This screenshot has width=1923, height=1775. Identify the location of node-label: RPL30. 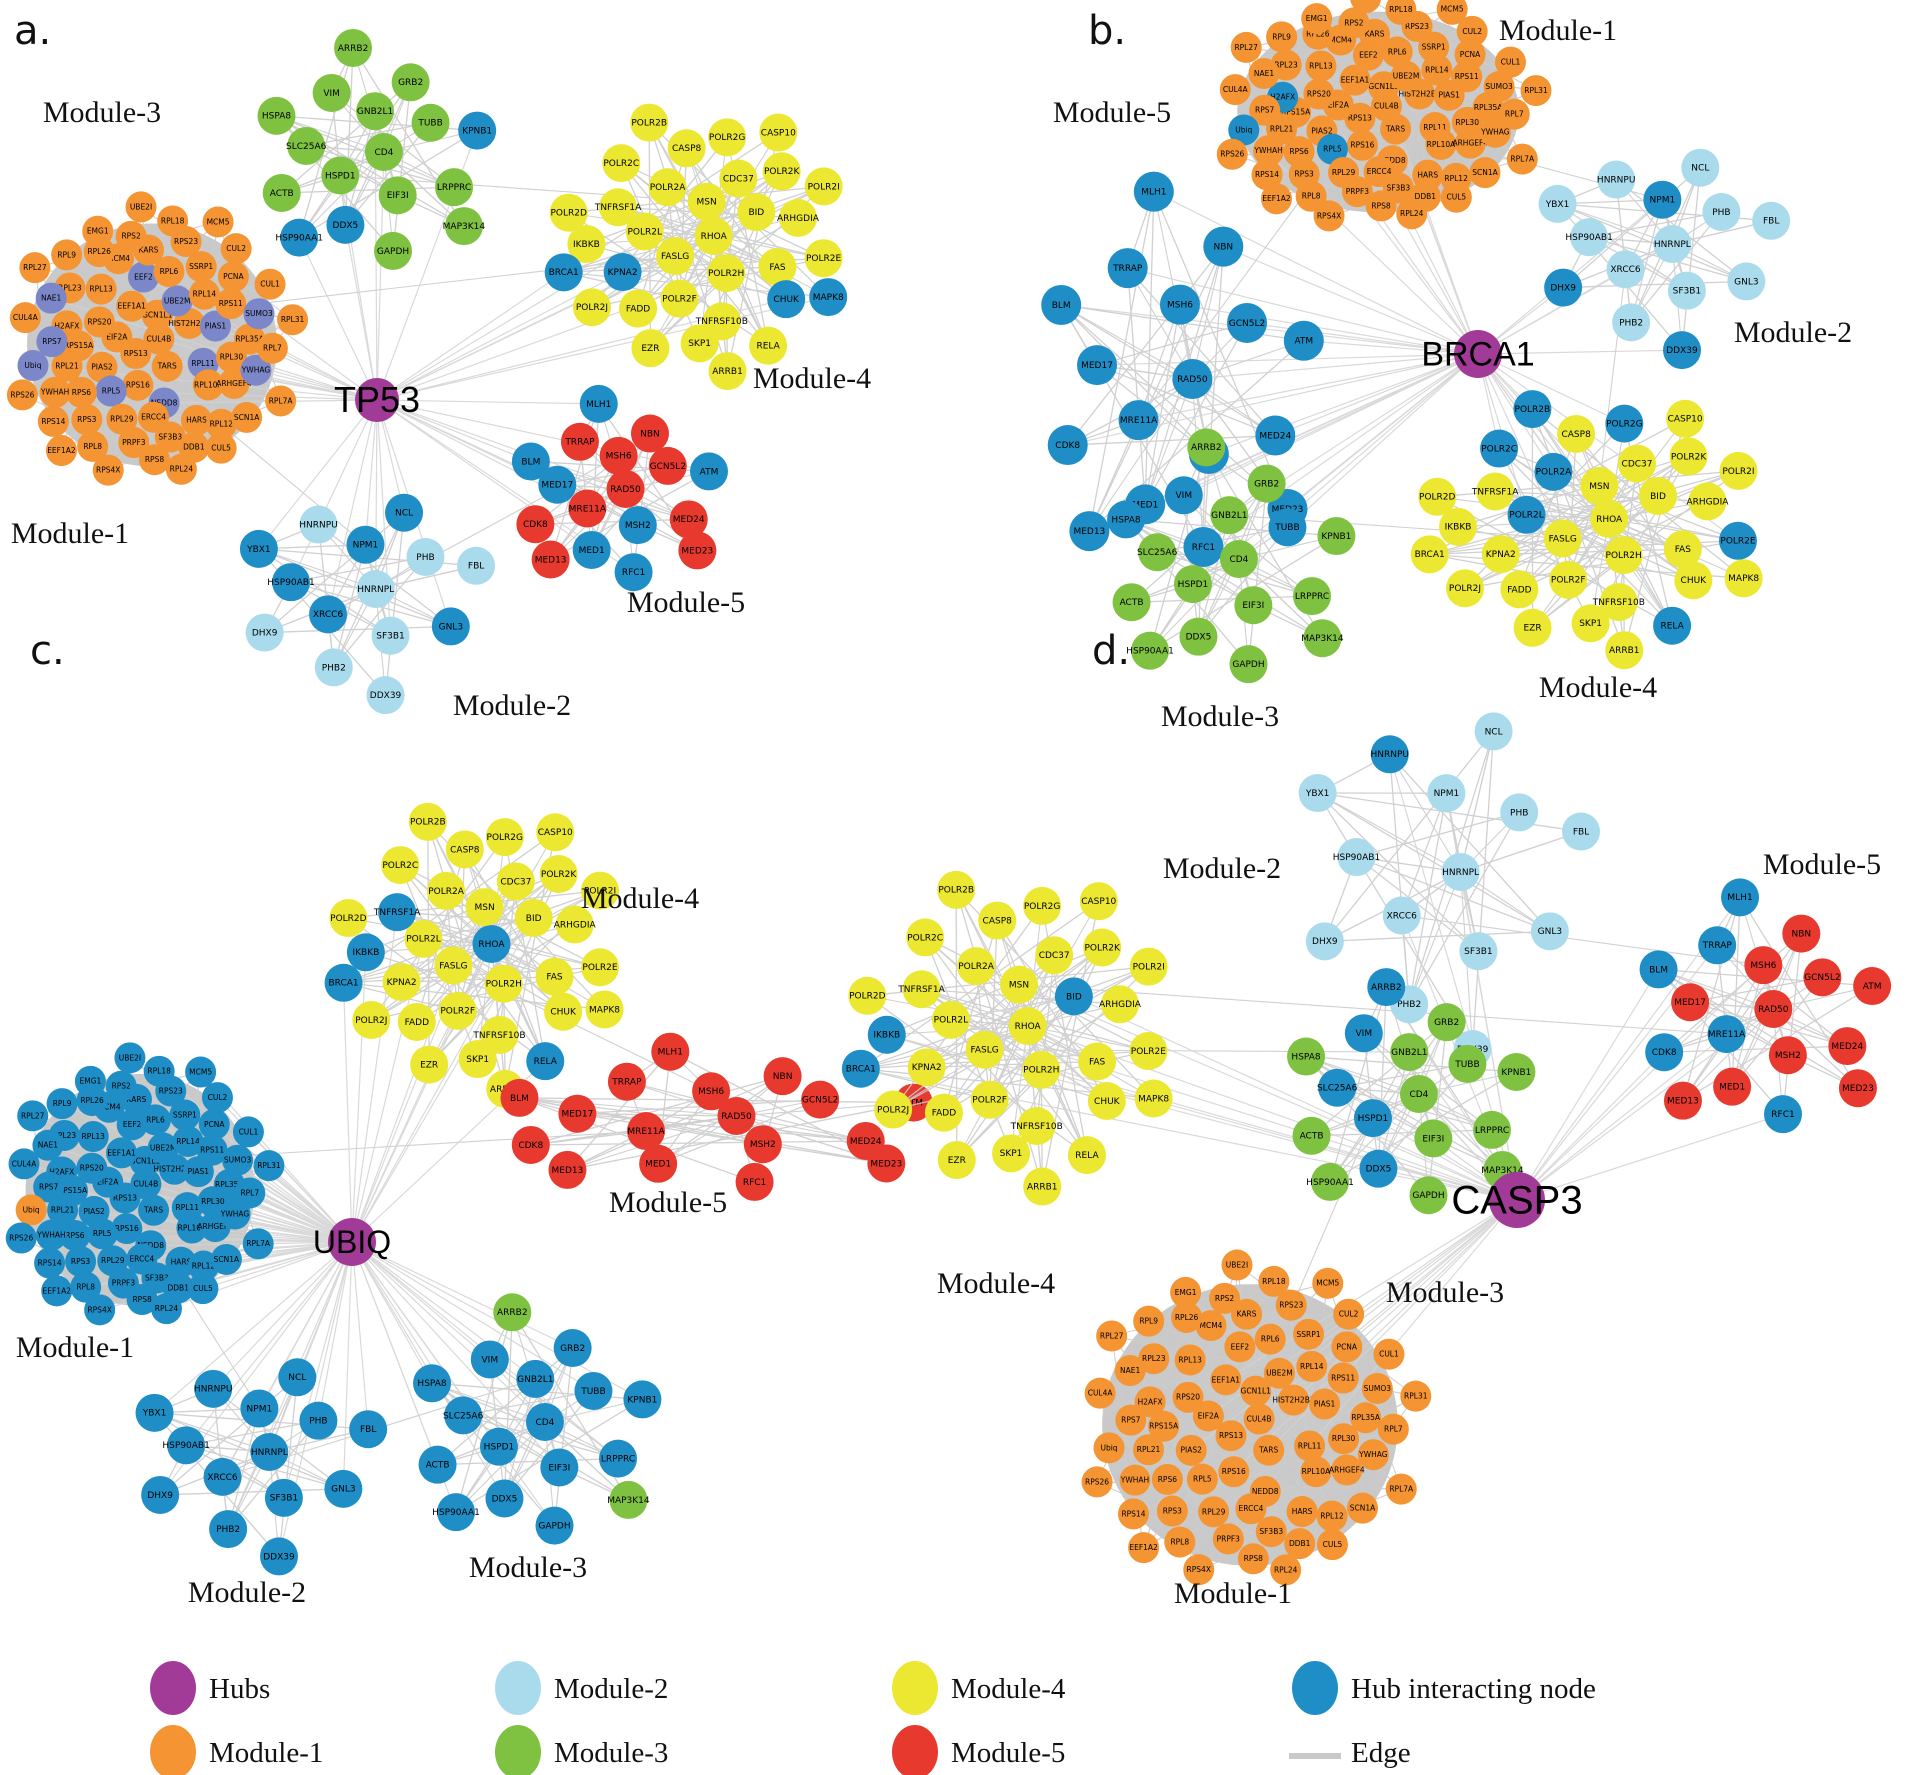
(1344, 1438).